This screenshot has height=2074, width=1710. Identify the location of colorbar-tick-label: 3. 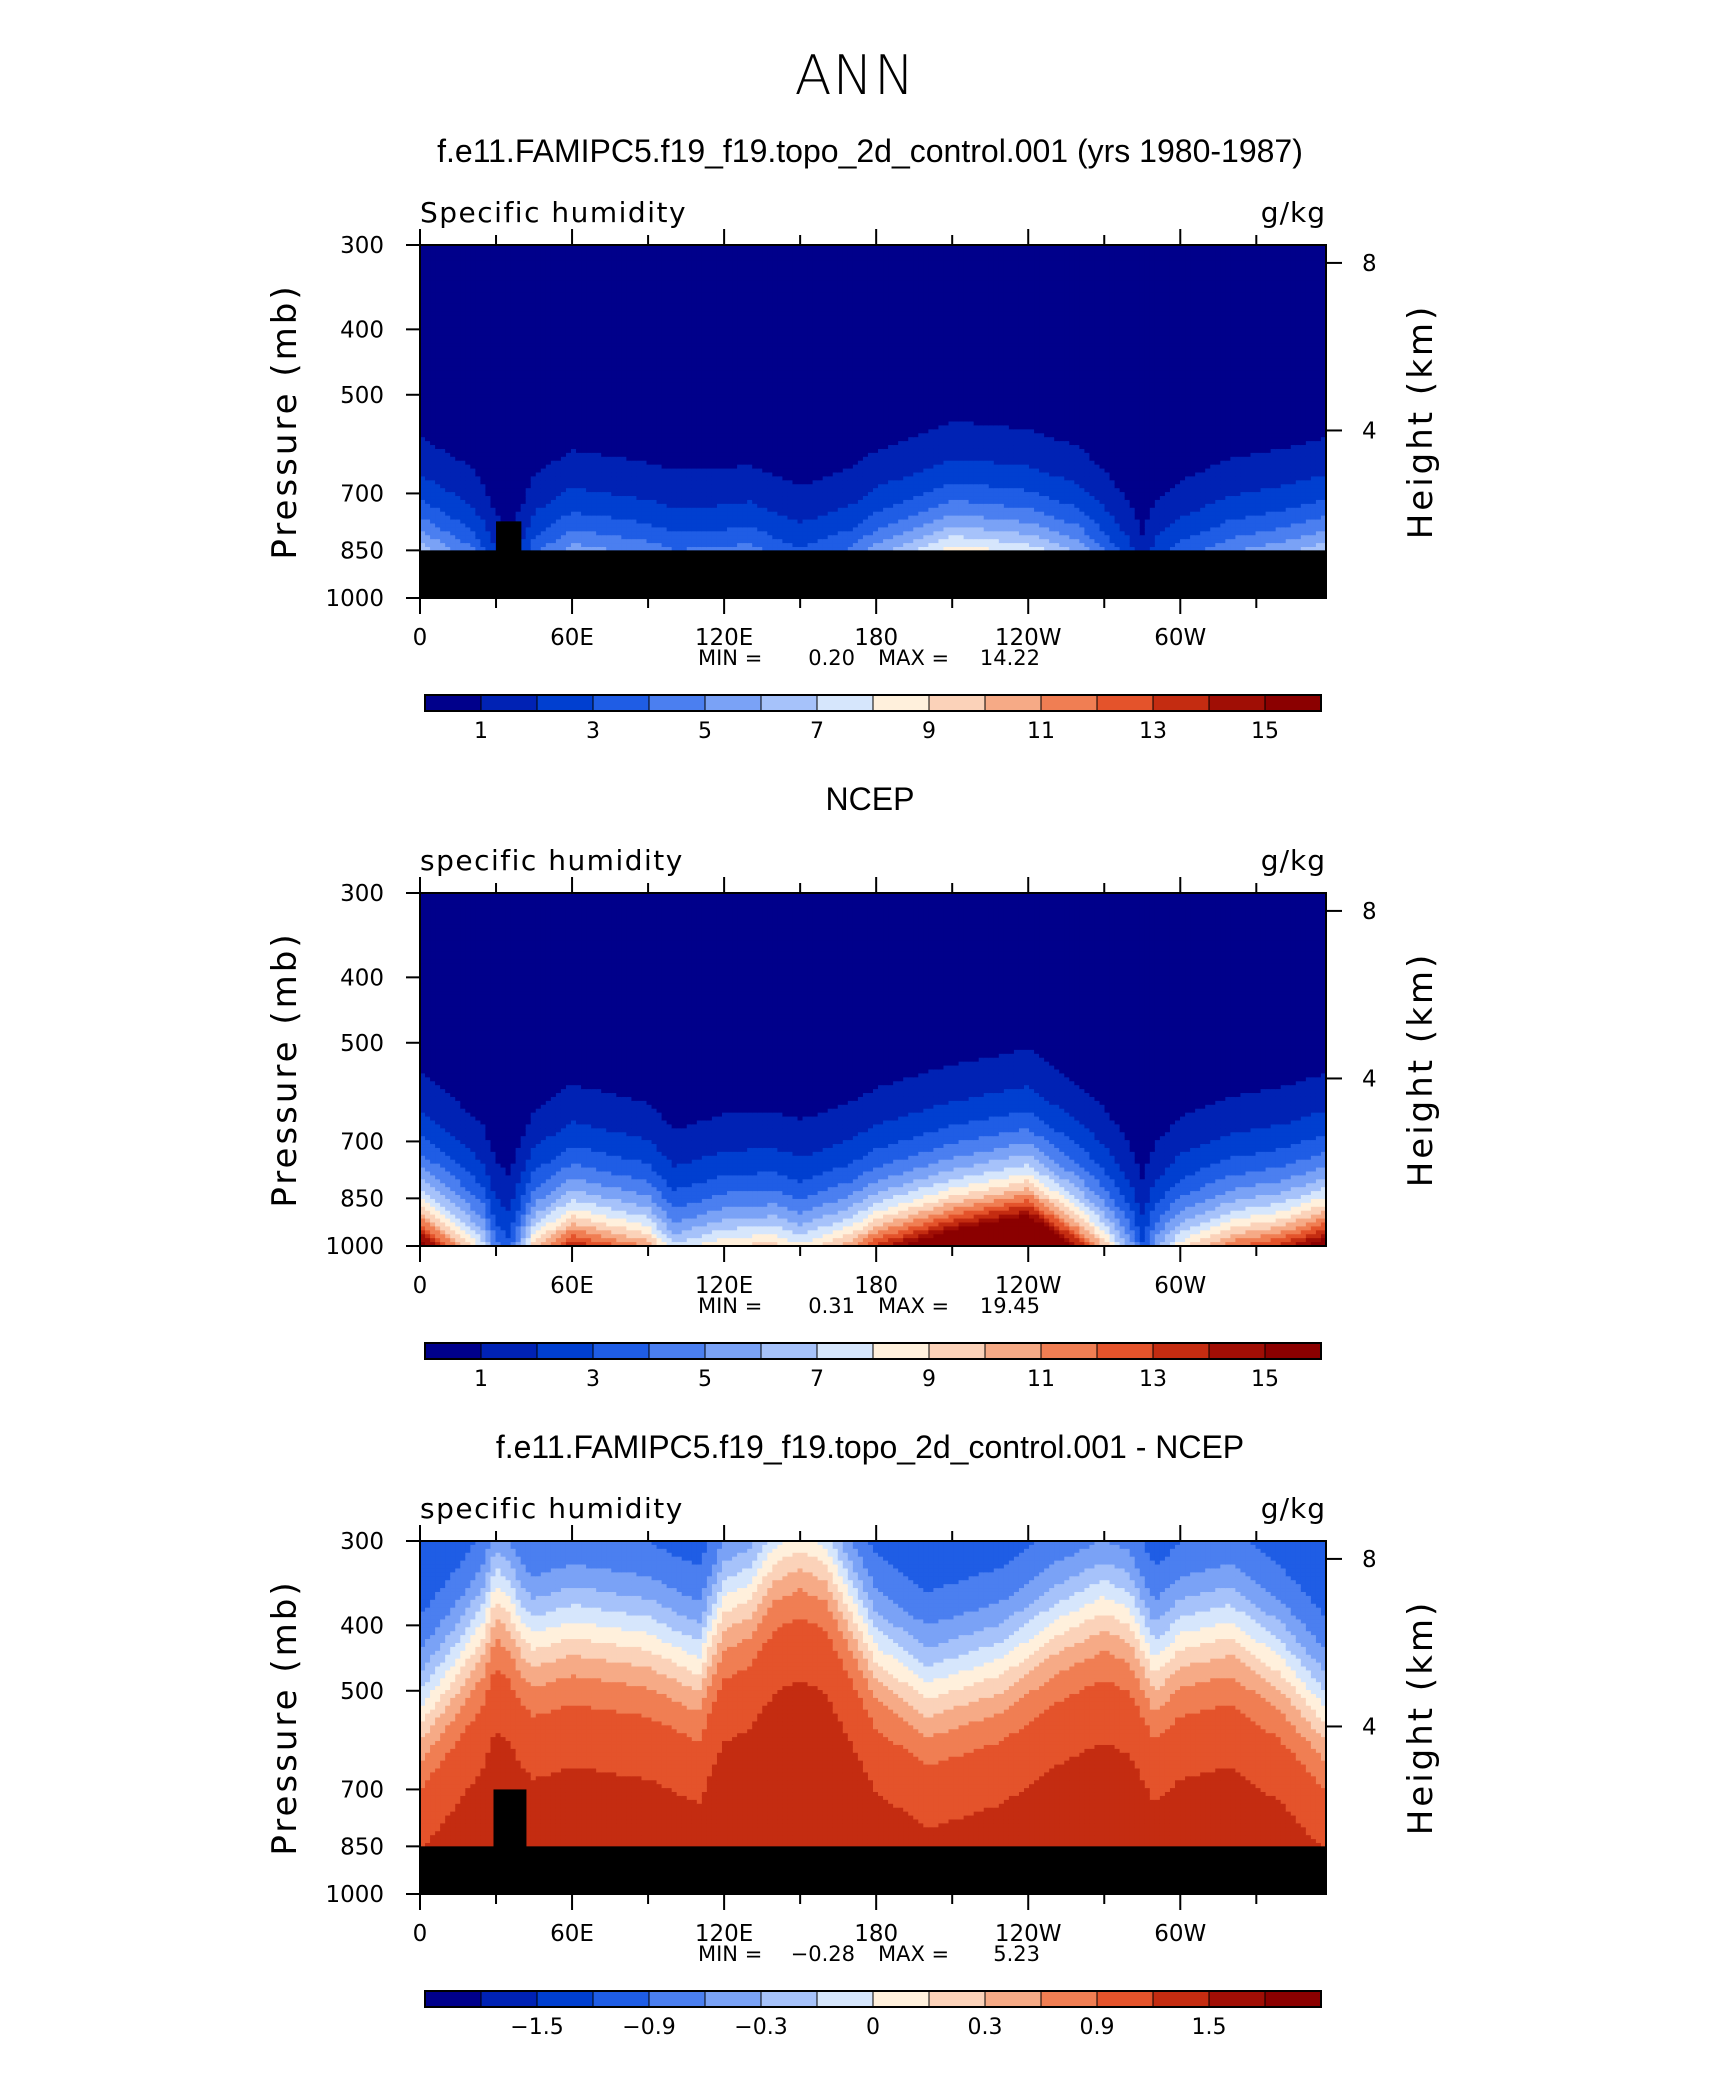
(593, 731).